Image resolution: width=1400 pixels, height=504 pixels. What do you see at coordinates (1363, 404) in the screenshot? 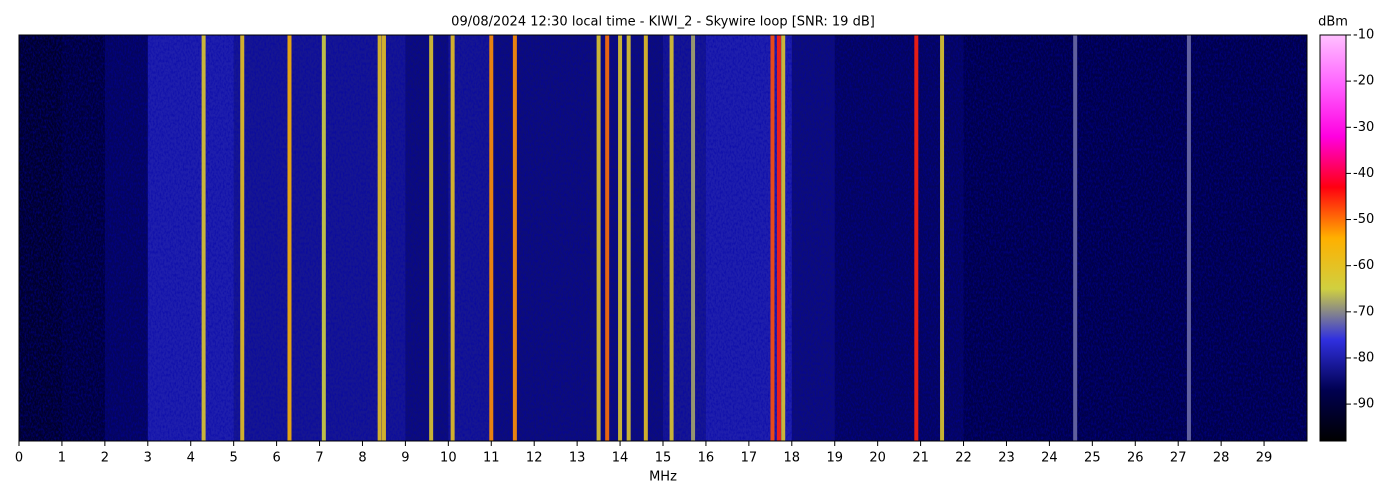
I see `colorbar-tick-label: -90` at bounding box center [1363, 404].